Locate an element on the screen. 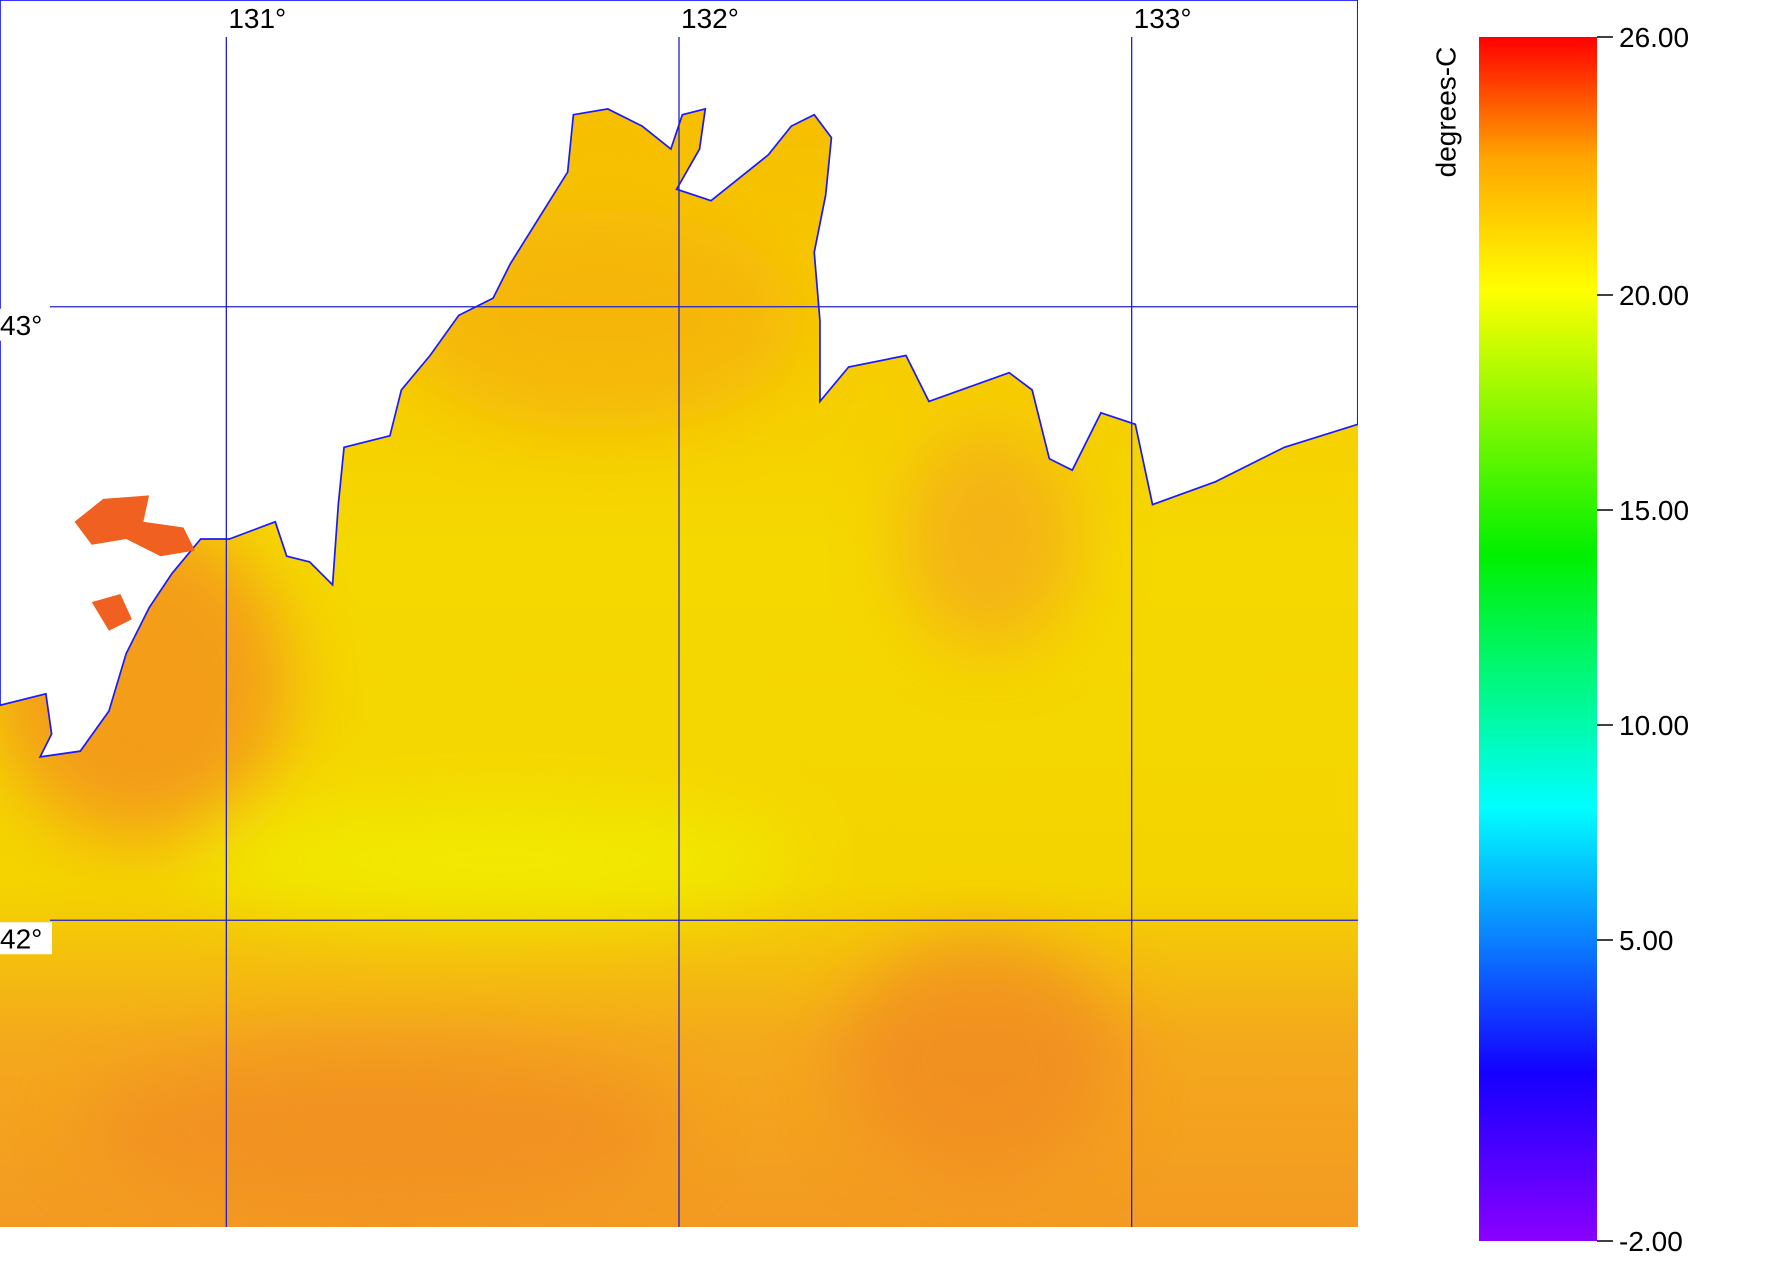  colorbar-label: degrees-C is located at coordinates (1445, 112).